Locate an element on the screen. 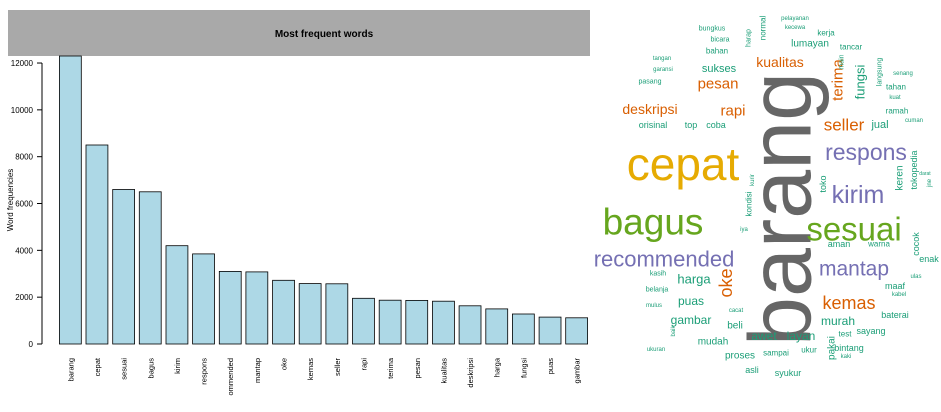  y-tick-label: 8000 is located at coordinates (24, 157).